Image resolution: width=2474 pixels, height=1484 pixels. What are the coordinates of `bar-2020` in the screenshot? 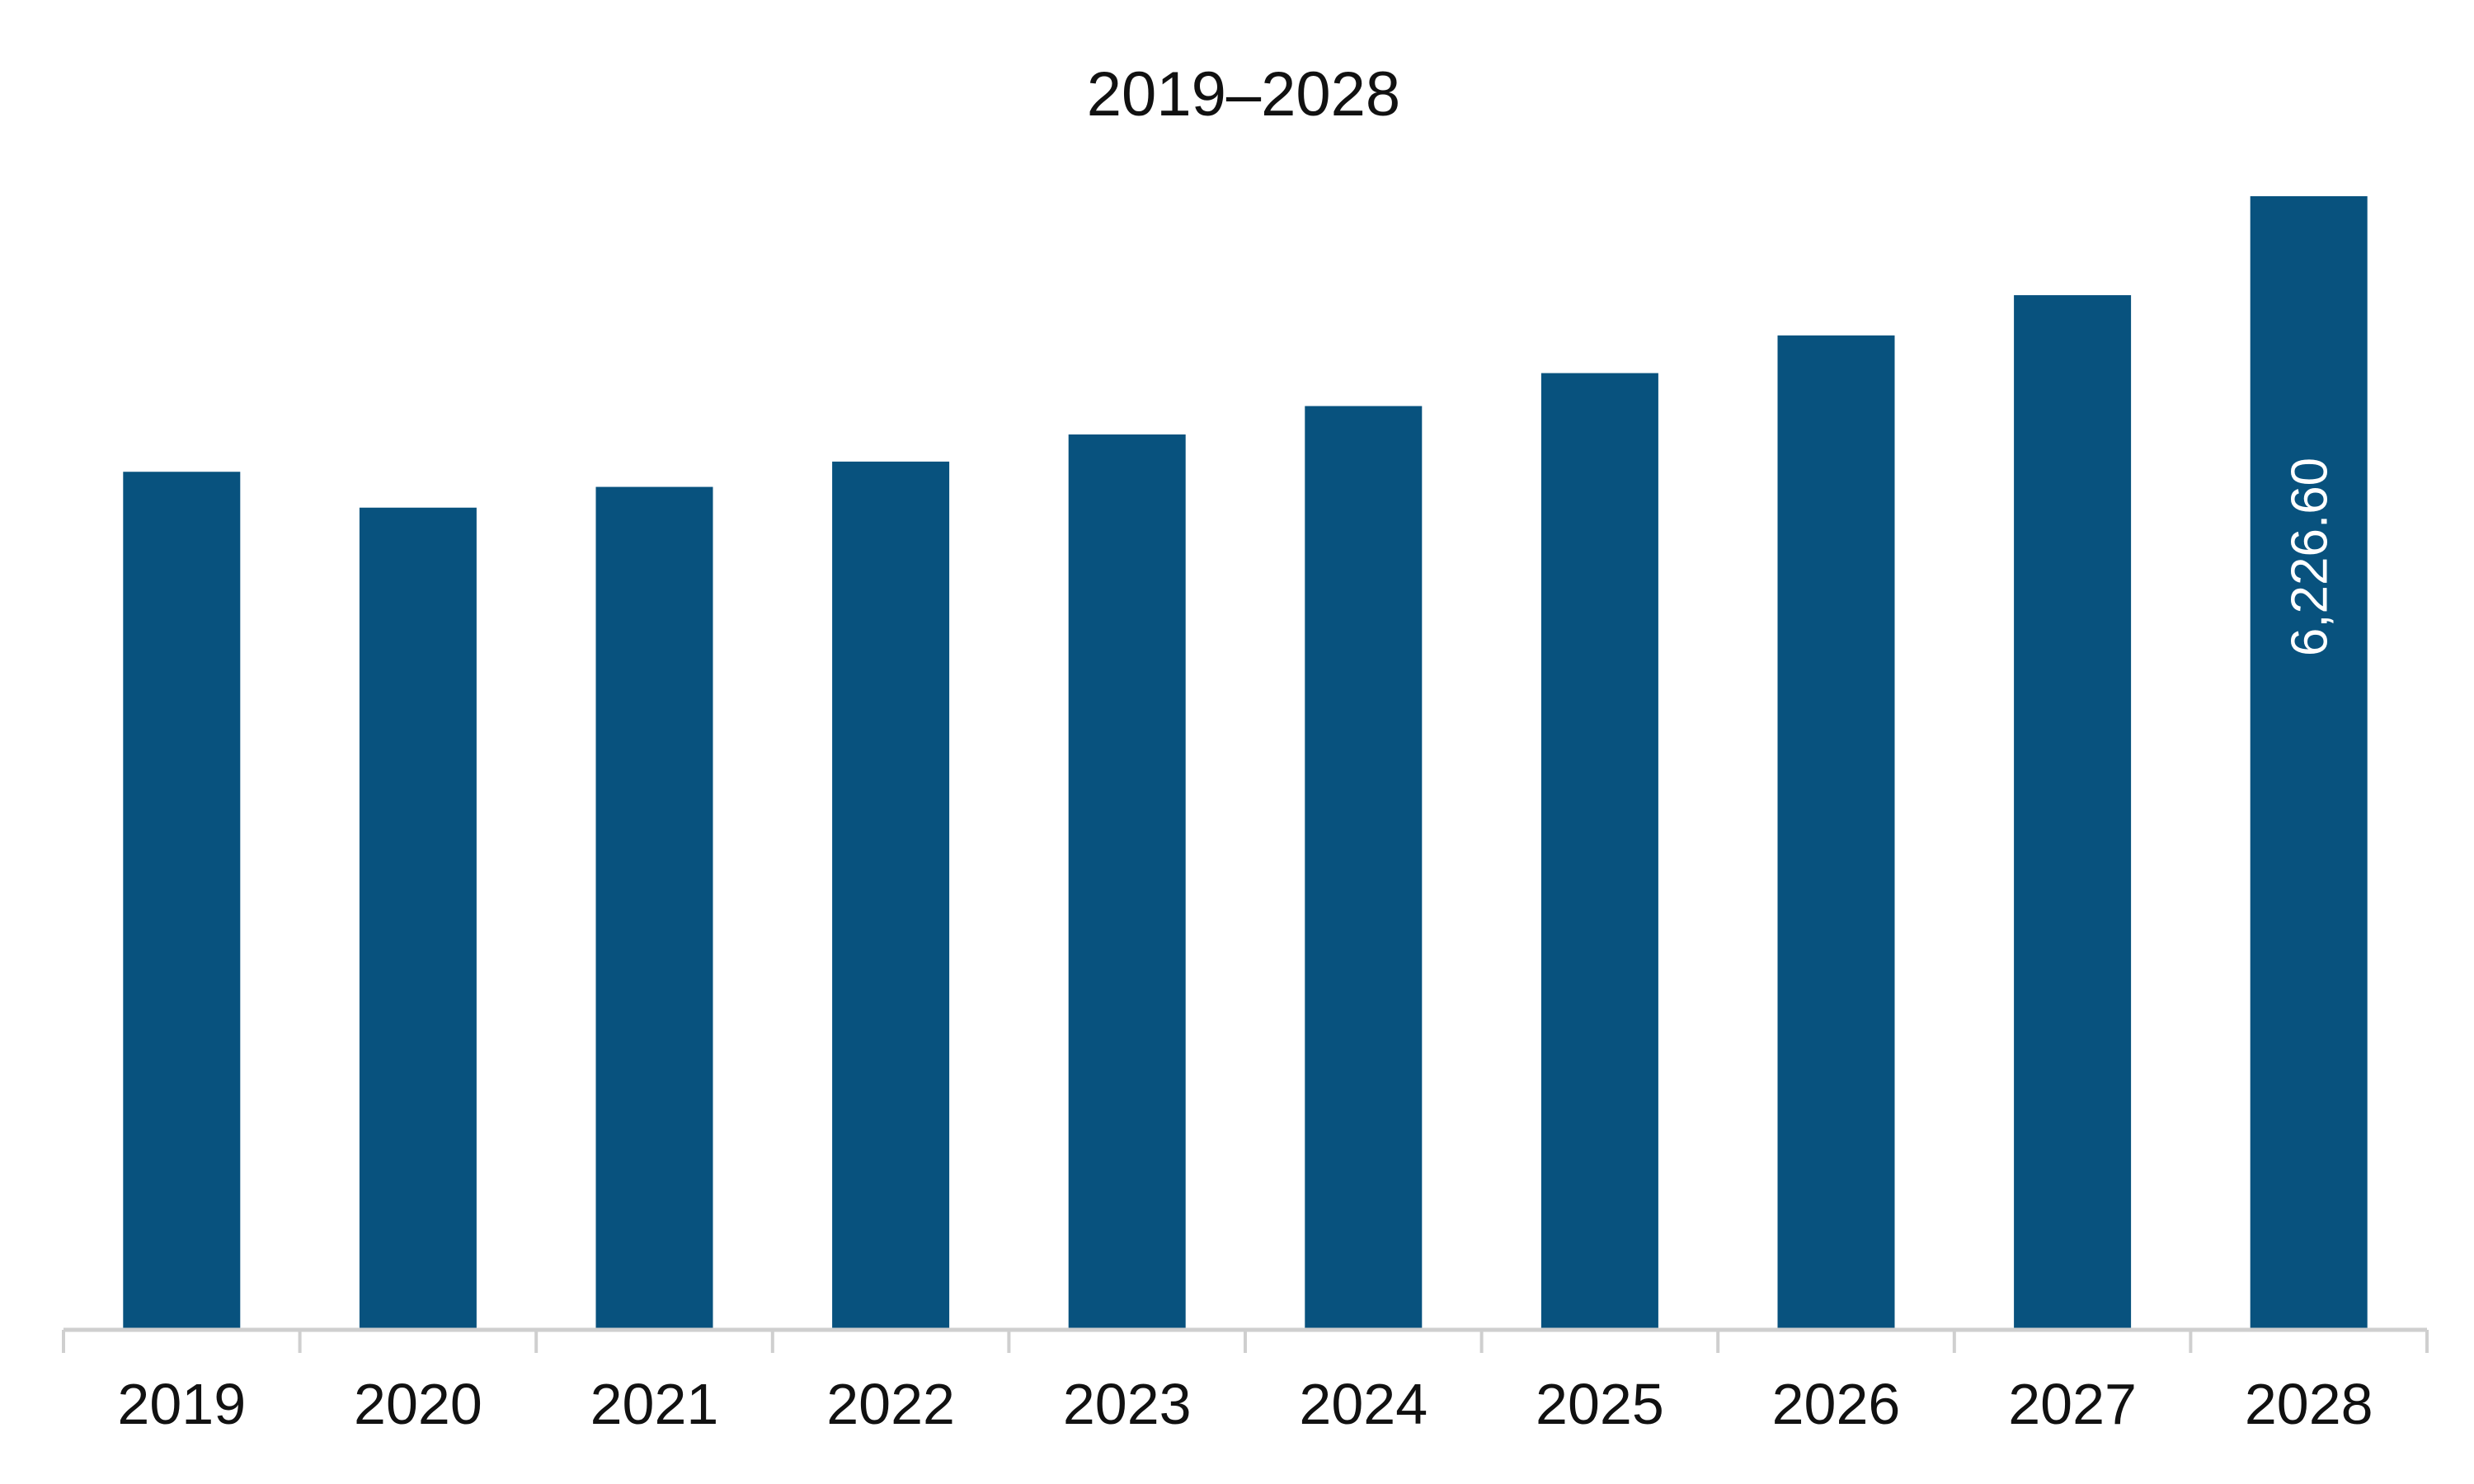 It's located at (418, 919).